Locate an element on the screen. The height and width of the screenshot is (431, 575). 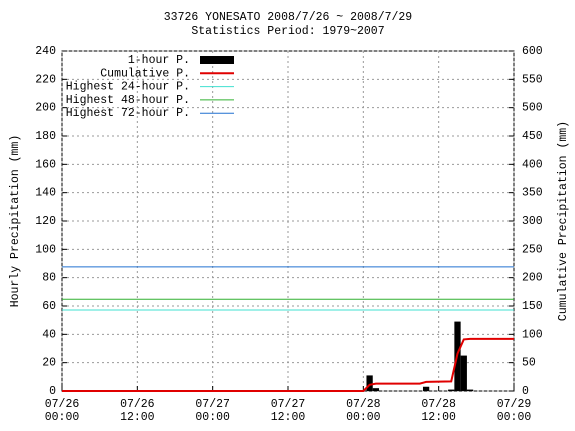
legend-swatch is located at coordinates (217, 60).